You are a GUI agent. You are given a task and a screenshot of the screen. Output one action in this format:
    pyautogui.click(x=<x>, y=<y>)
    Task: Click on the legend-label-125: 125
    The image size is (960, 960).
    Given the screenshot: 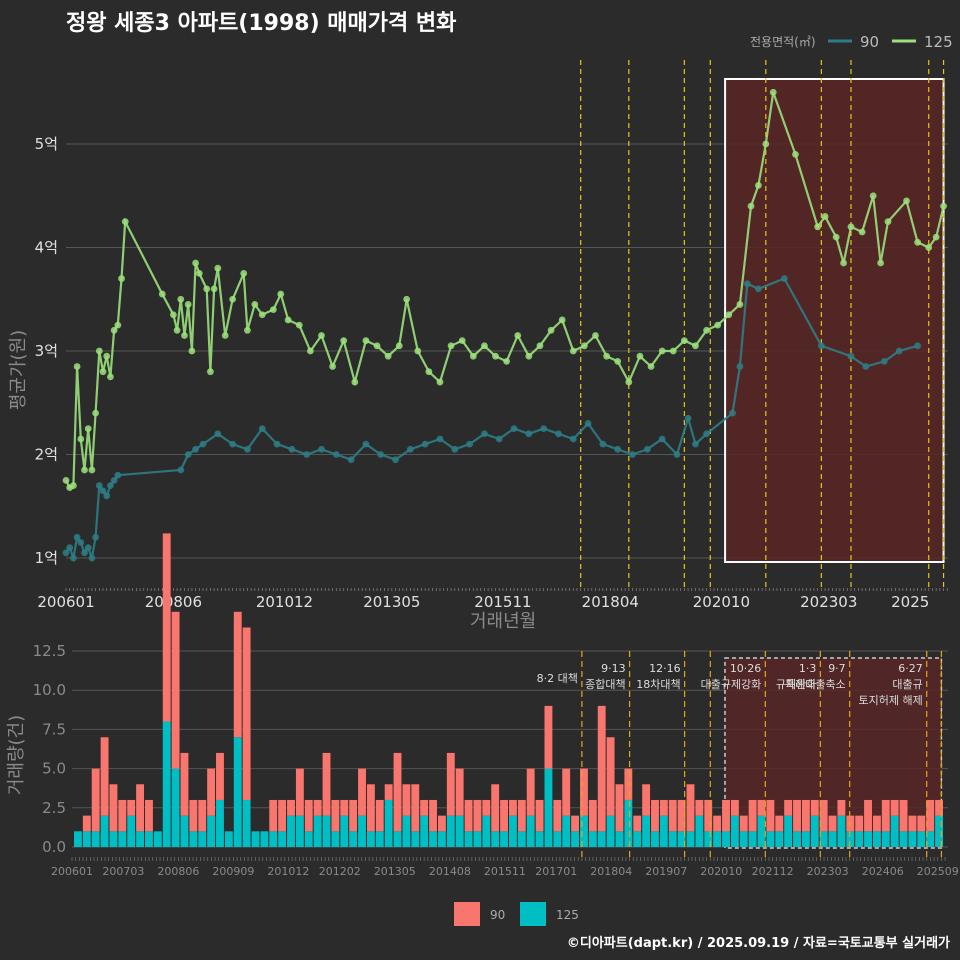 What is the action you would take?
    pyautogui.click(x=938, y=42)
    